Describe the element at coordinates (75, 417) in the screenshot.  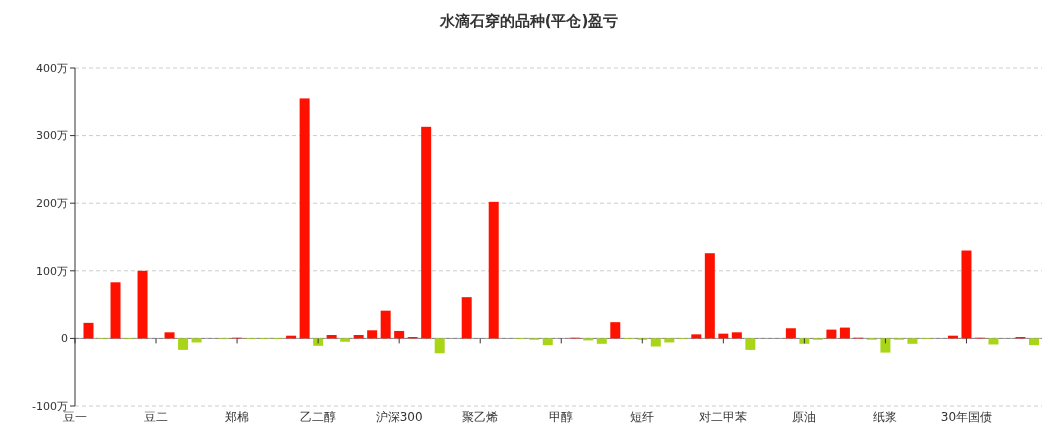
I see `x-tick-label: 豆一` at that location.